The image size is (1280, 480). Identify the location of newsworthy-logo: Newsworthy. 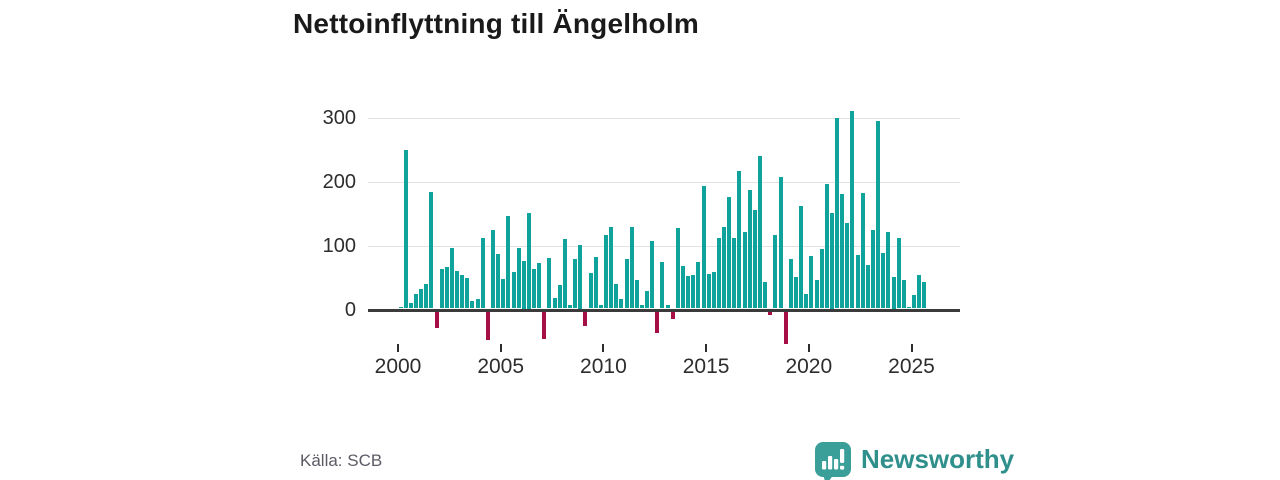
(914, 460).